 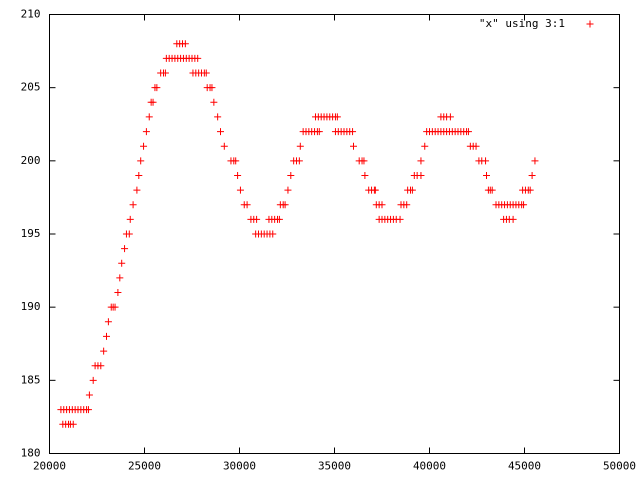 What do you see at coordinates (31, 87) in the screenshot?
I see `y-tick-label: 205` at bounding box center [31, 87].